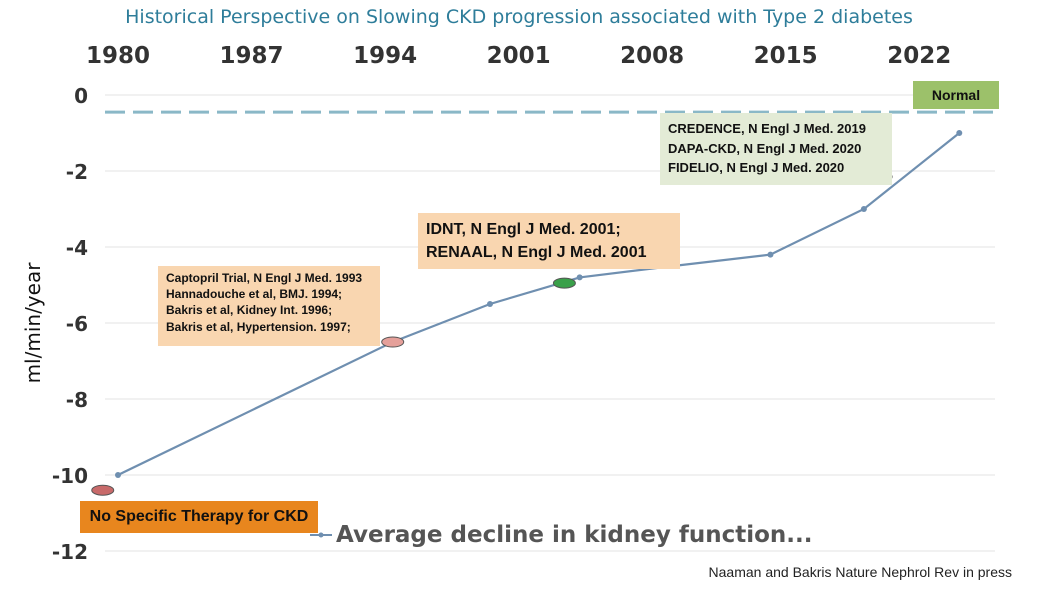  Describe the element at coordinates (77, 172) in the screenshot. I see `y-tick-label: -2` at that location.